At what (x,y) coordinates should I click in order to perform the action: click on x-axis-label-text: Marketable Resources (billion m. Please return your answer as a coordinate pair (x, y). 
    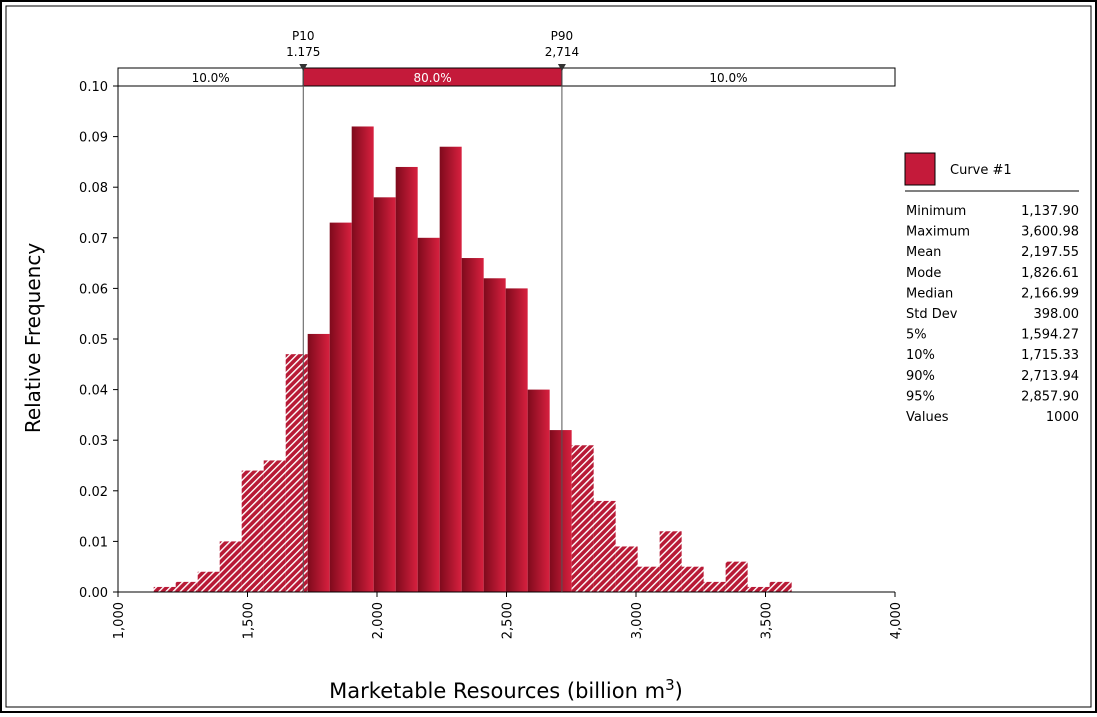
    Looking at the image, I should click on (497, 691).